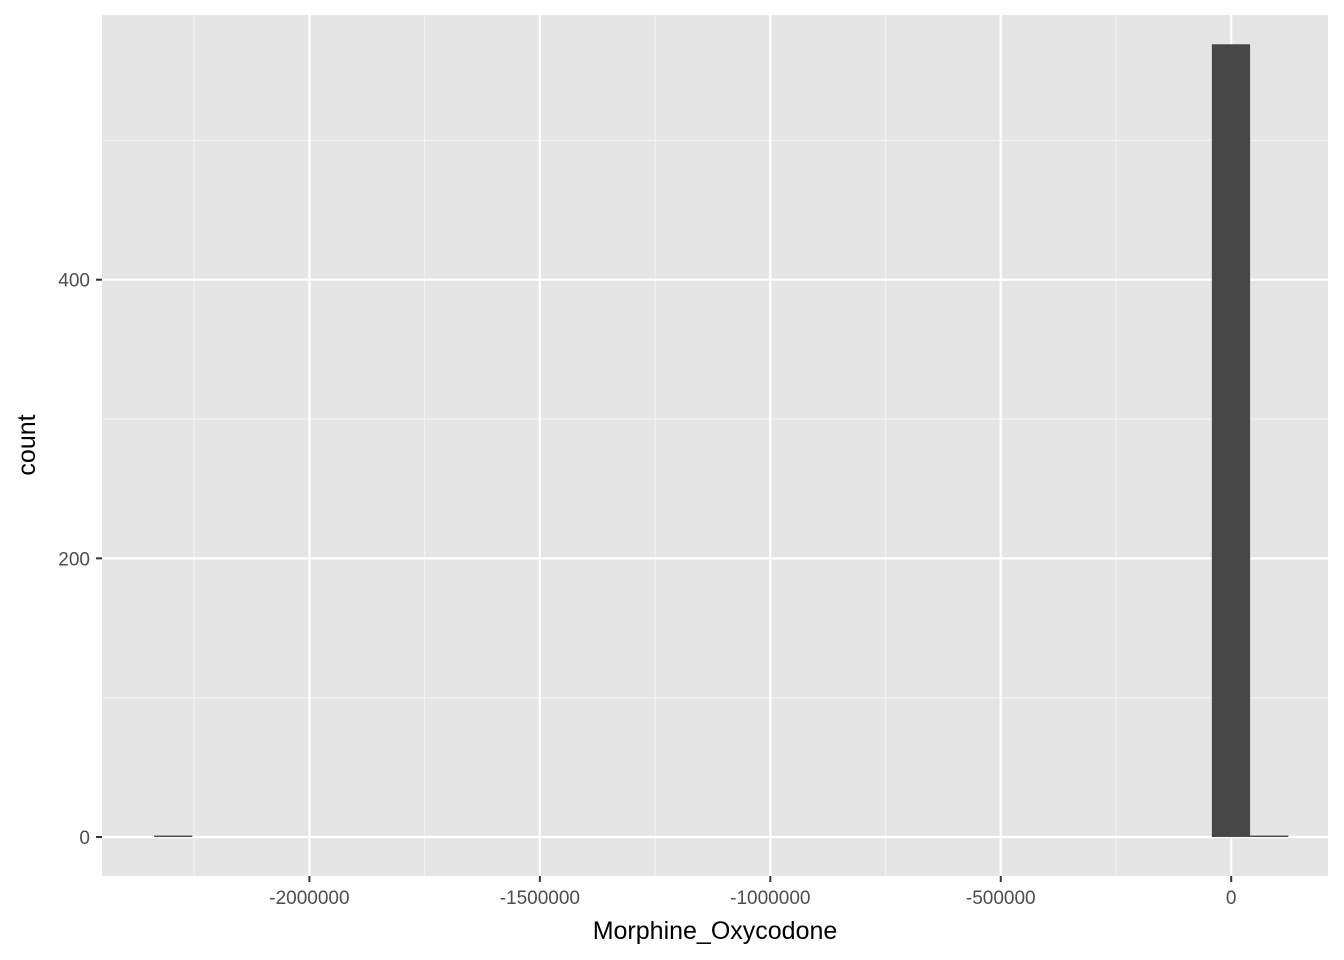 This screenshot has height=960, width=1344. What do you see at coordinates (770, 898) in the screenshot?
I see `x-tick-label: -1000000` at bounding box center [770, 898].